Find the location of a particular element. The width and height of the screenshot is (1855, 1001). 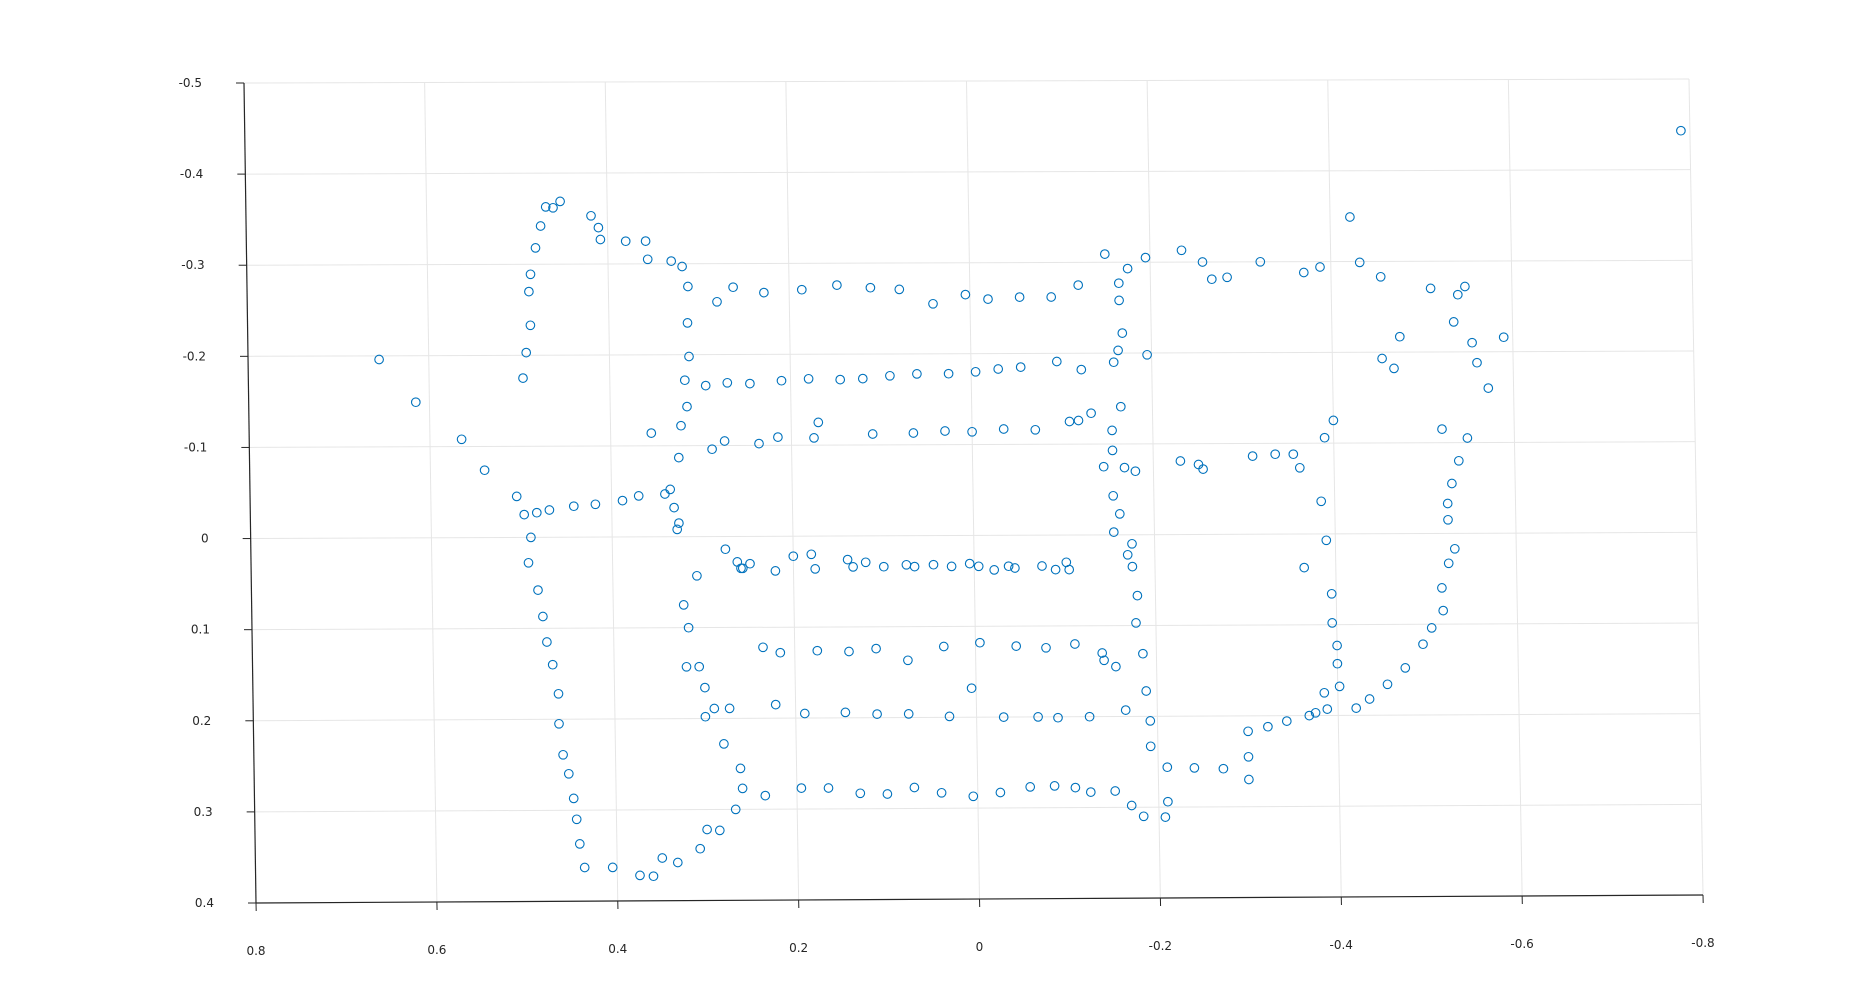

y-tick-label: -0.4 is located at coordinates (191, 174).